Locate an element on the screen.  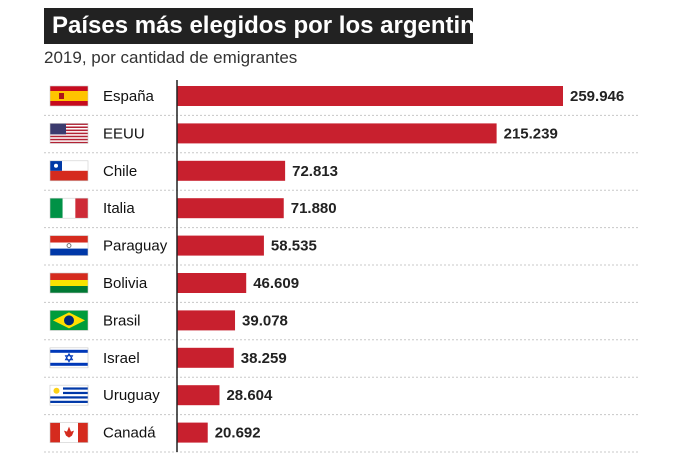
italy-flag-icon is located at coordinates (69, 208).